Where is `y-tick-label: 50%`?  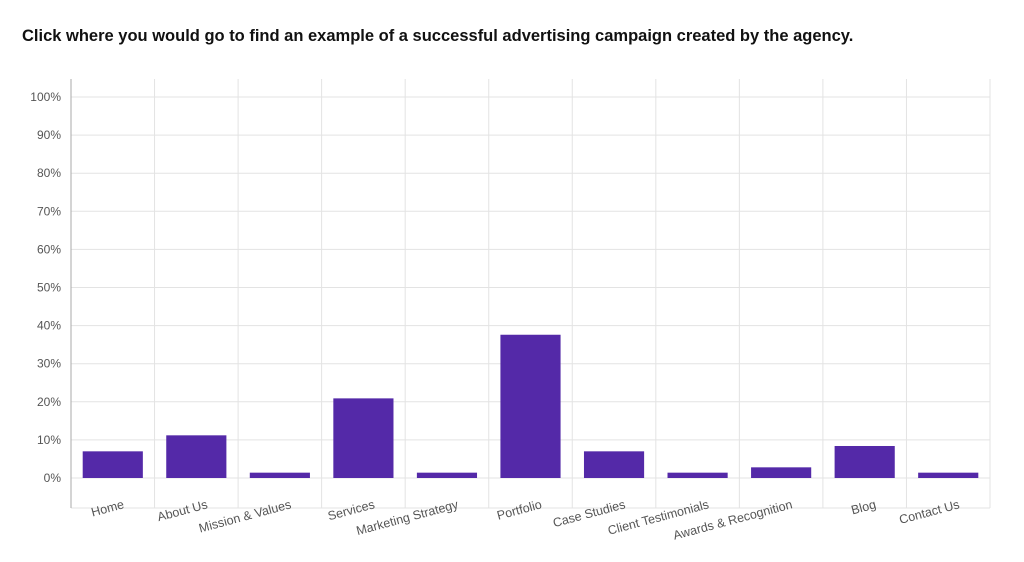 y-tick-label: 50% is located at coordinates (49, 288).